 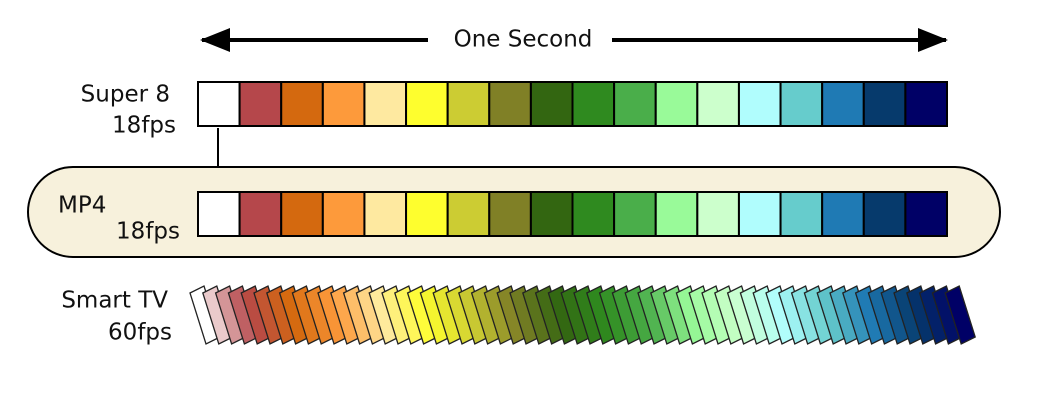 I want to click on title: One Second, so click(x=523, y=40).